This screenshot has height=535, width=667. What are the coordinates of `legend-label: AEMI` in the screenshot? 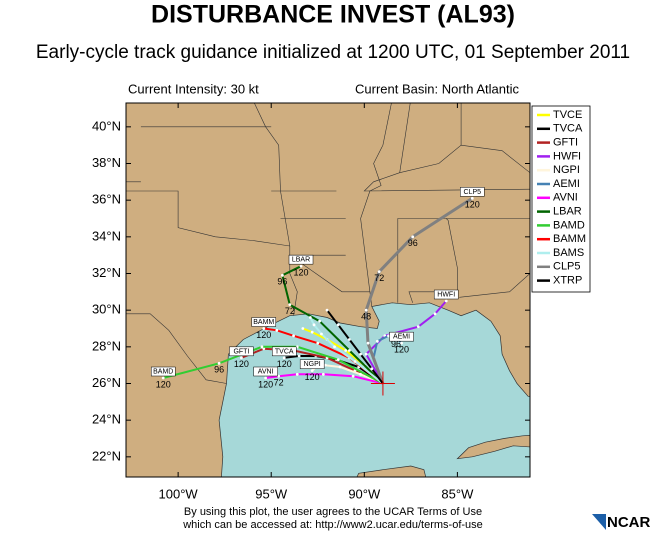 It's located at (566, 184).